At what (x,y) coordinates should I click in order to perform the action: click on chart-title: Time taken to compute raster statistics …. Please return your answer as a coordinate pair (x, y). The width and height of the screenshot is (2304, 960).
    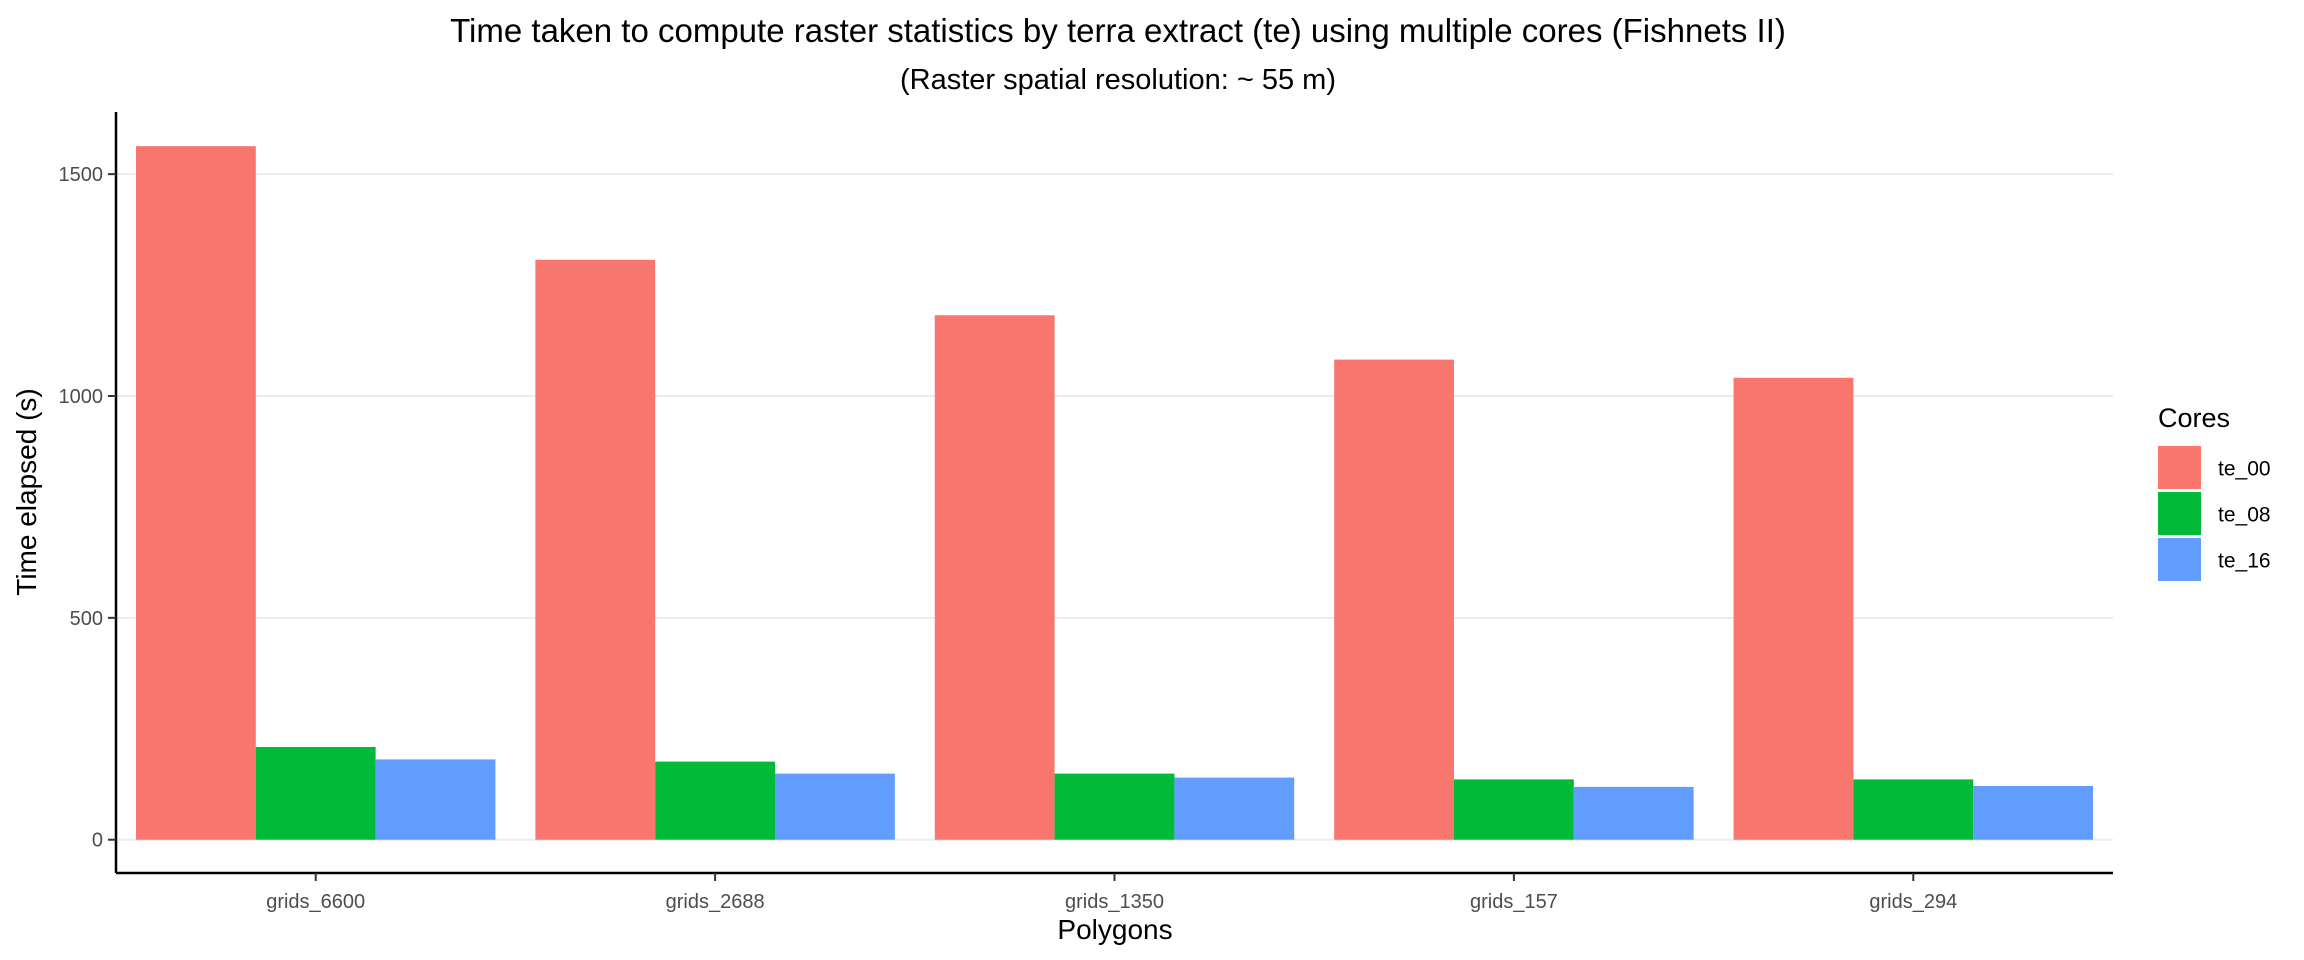
    Looking at the image, I should click on (1118, 30).